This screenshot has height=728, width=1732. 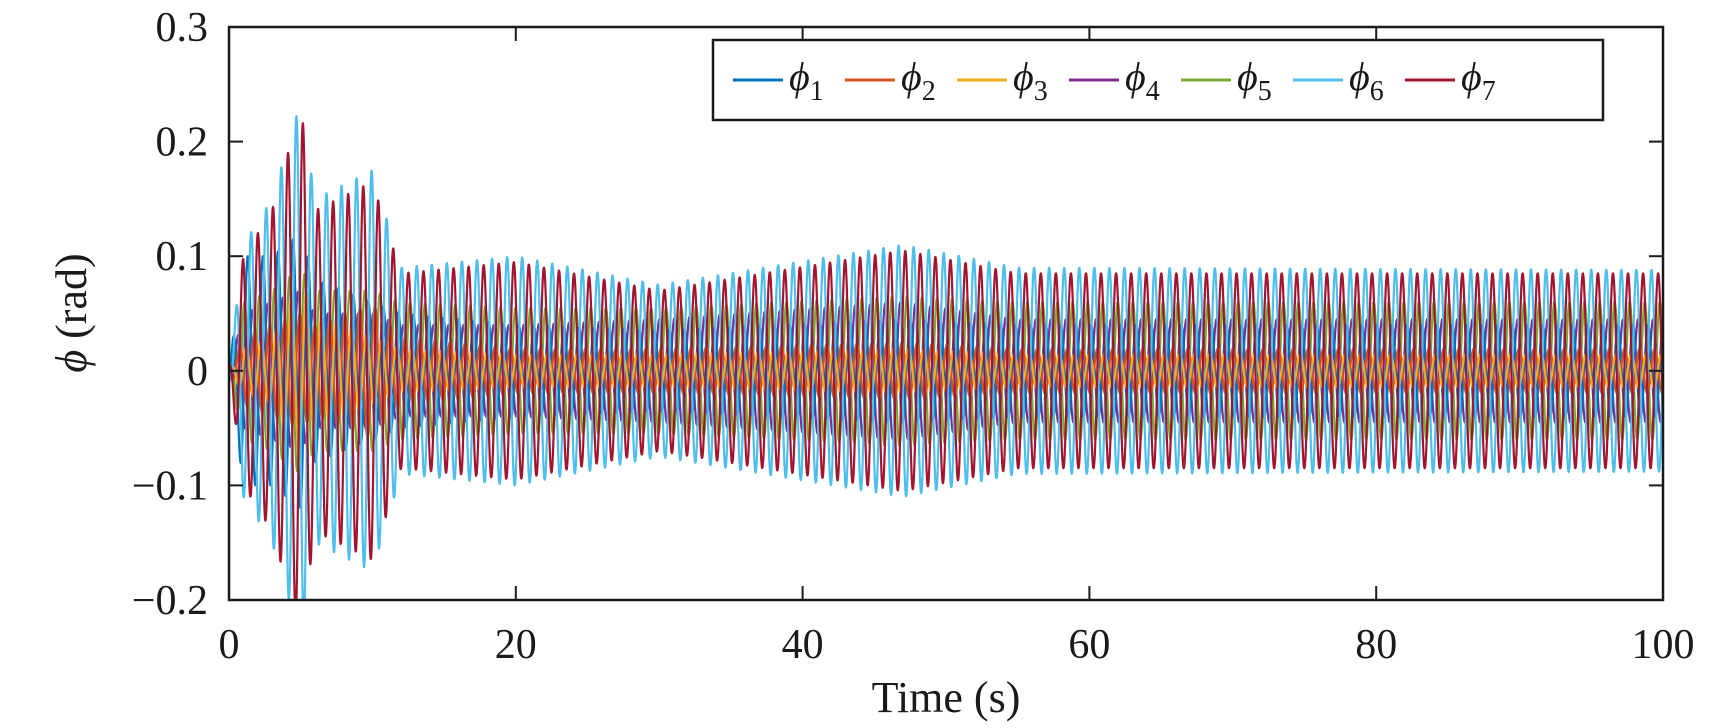 What do you see at coordinates (170, 486) in the screenshot?
I see `y-tick-label: −0.1` at bounding box center [170, 486].